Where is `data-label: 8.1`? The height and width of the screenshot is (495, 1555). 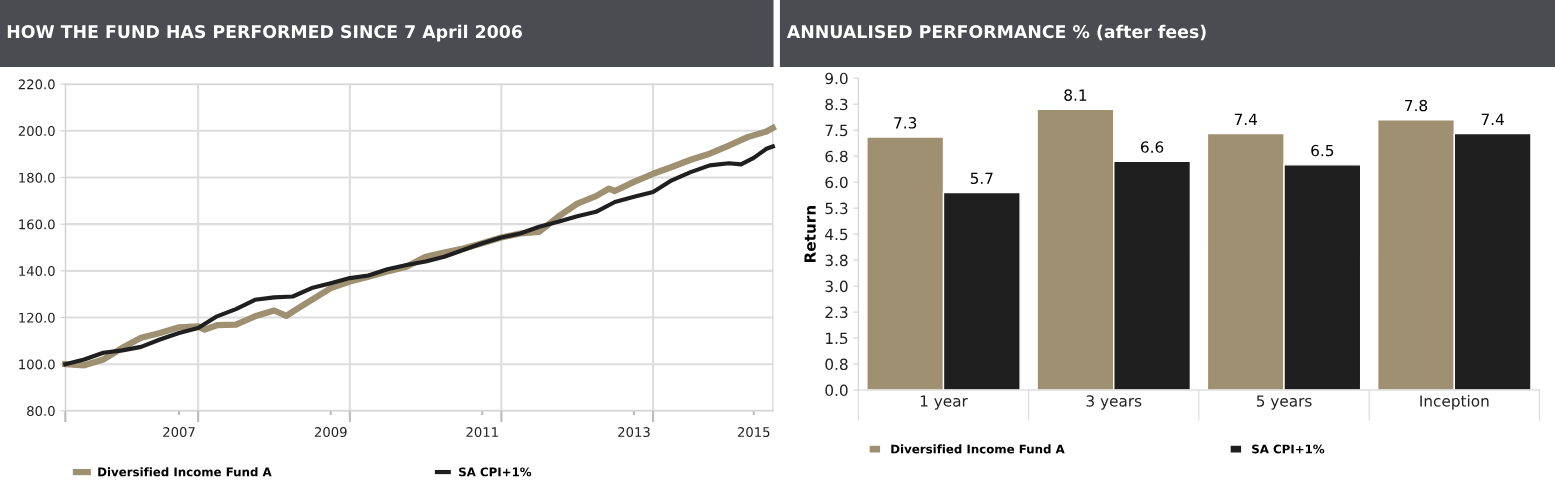 data-label: 8.1 is located at coordinates (1075, 95).